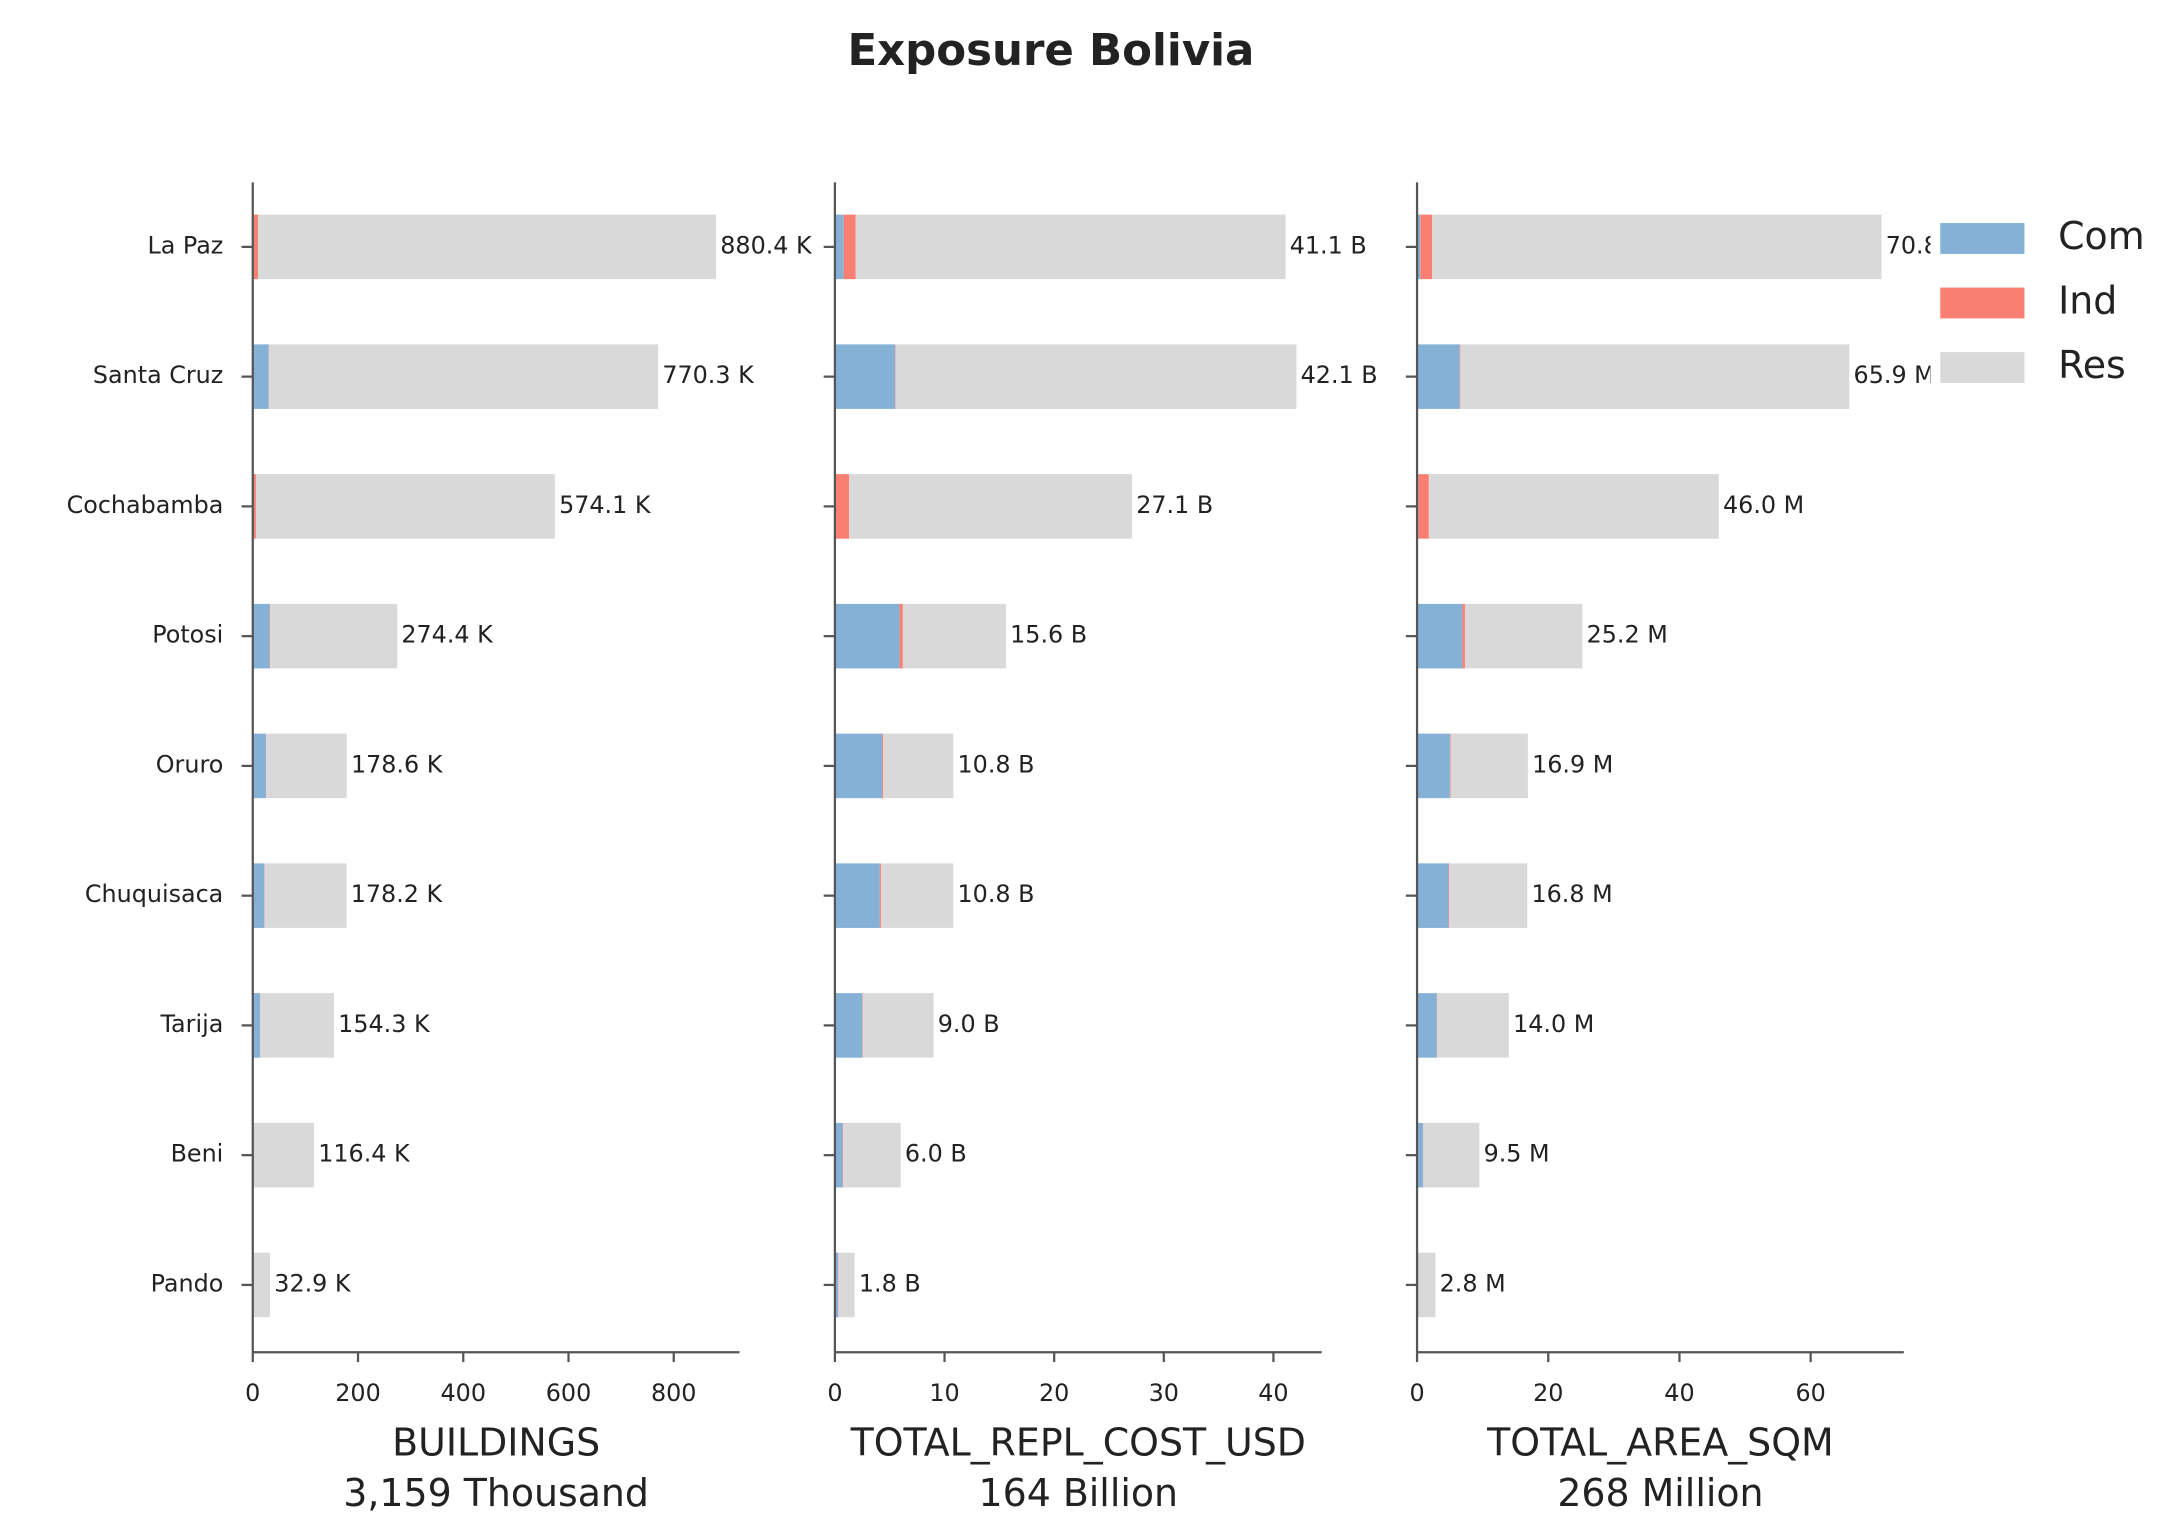 This screenshot has height=1529, width=2172. Describe the element at coordinates (2087, 300) in the screenshot. I see `legend-label: Ind` at that location.